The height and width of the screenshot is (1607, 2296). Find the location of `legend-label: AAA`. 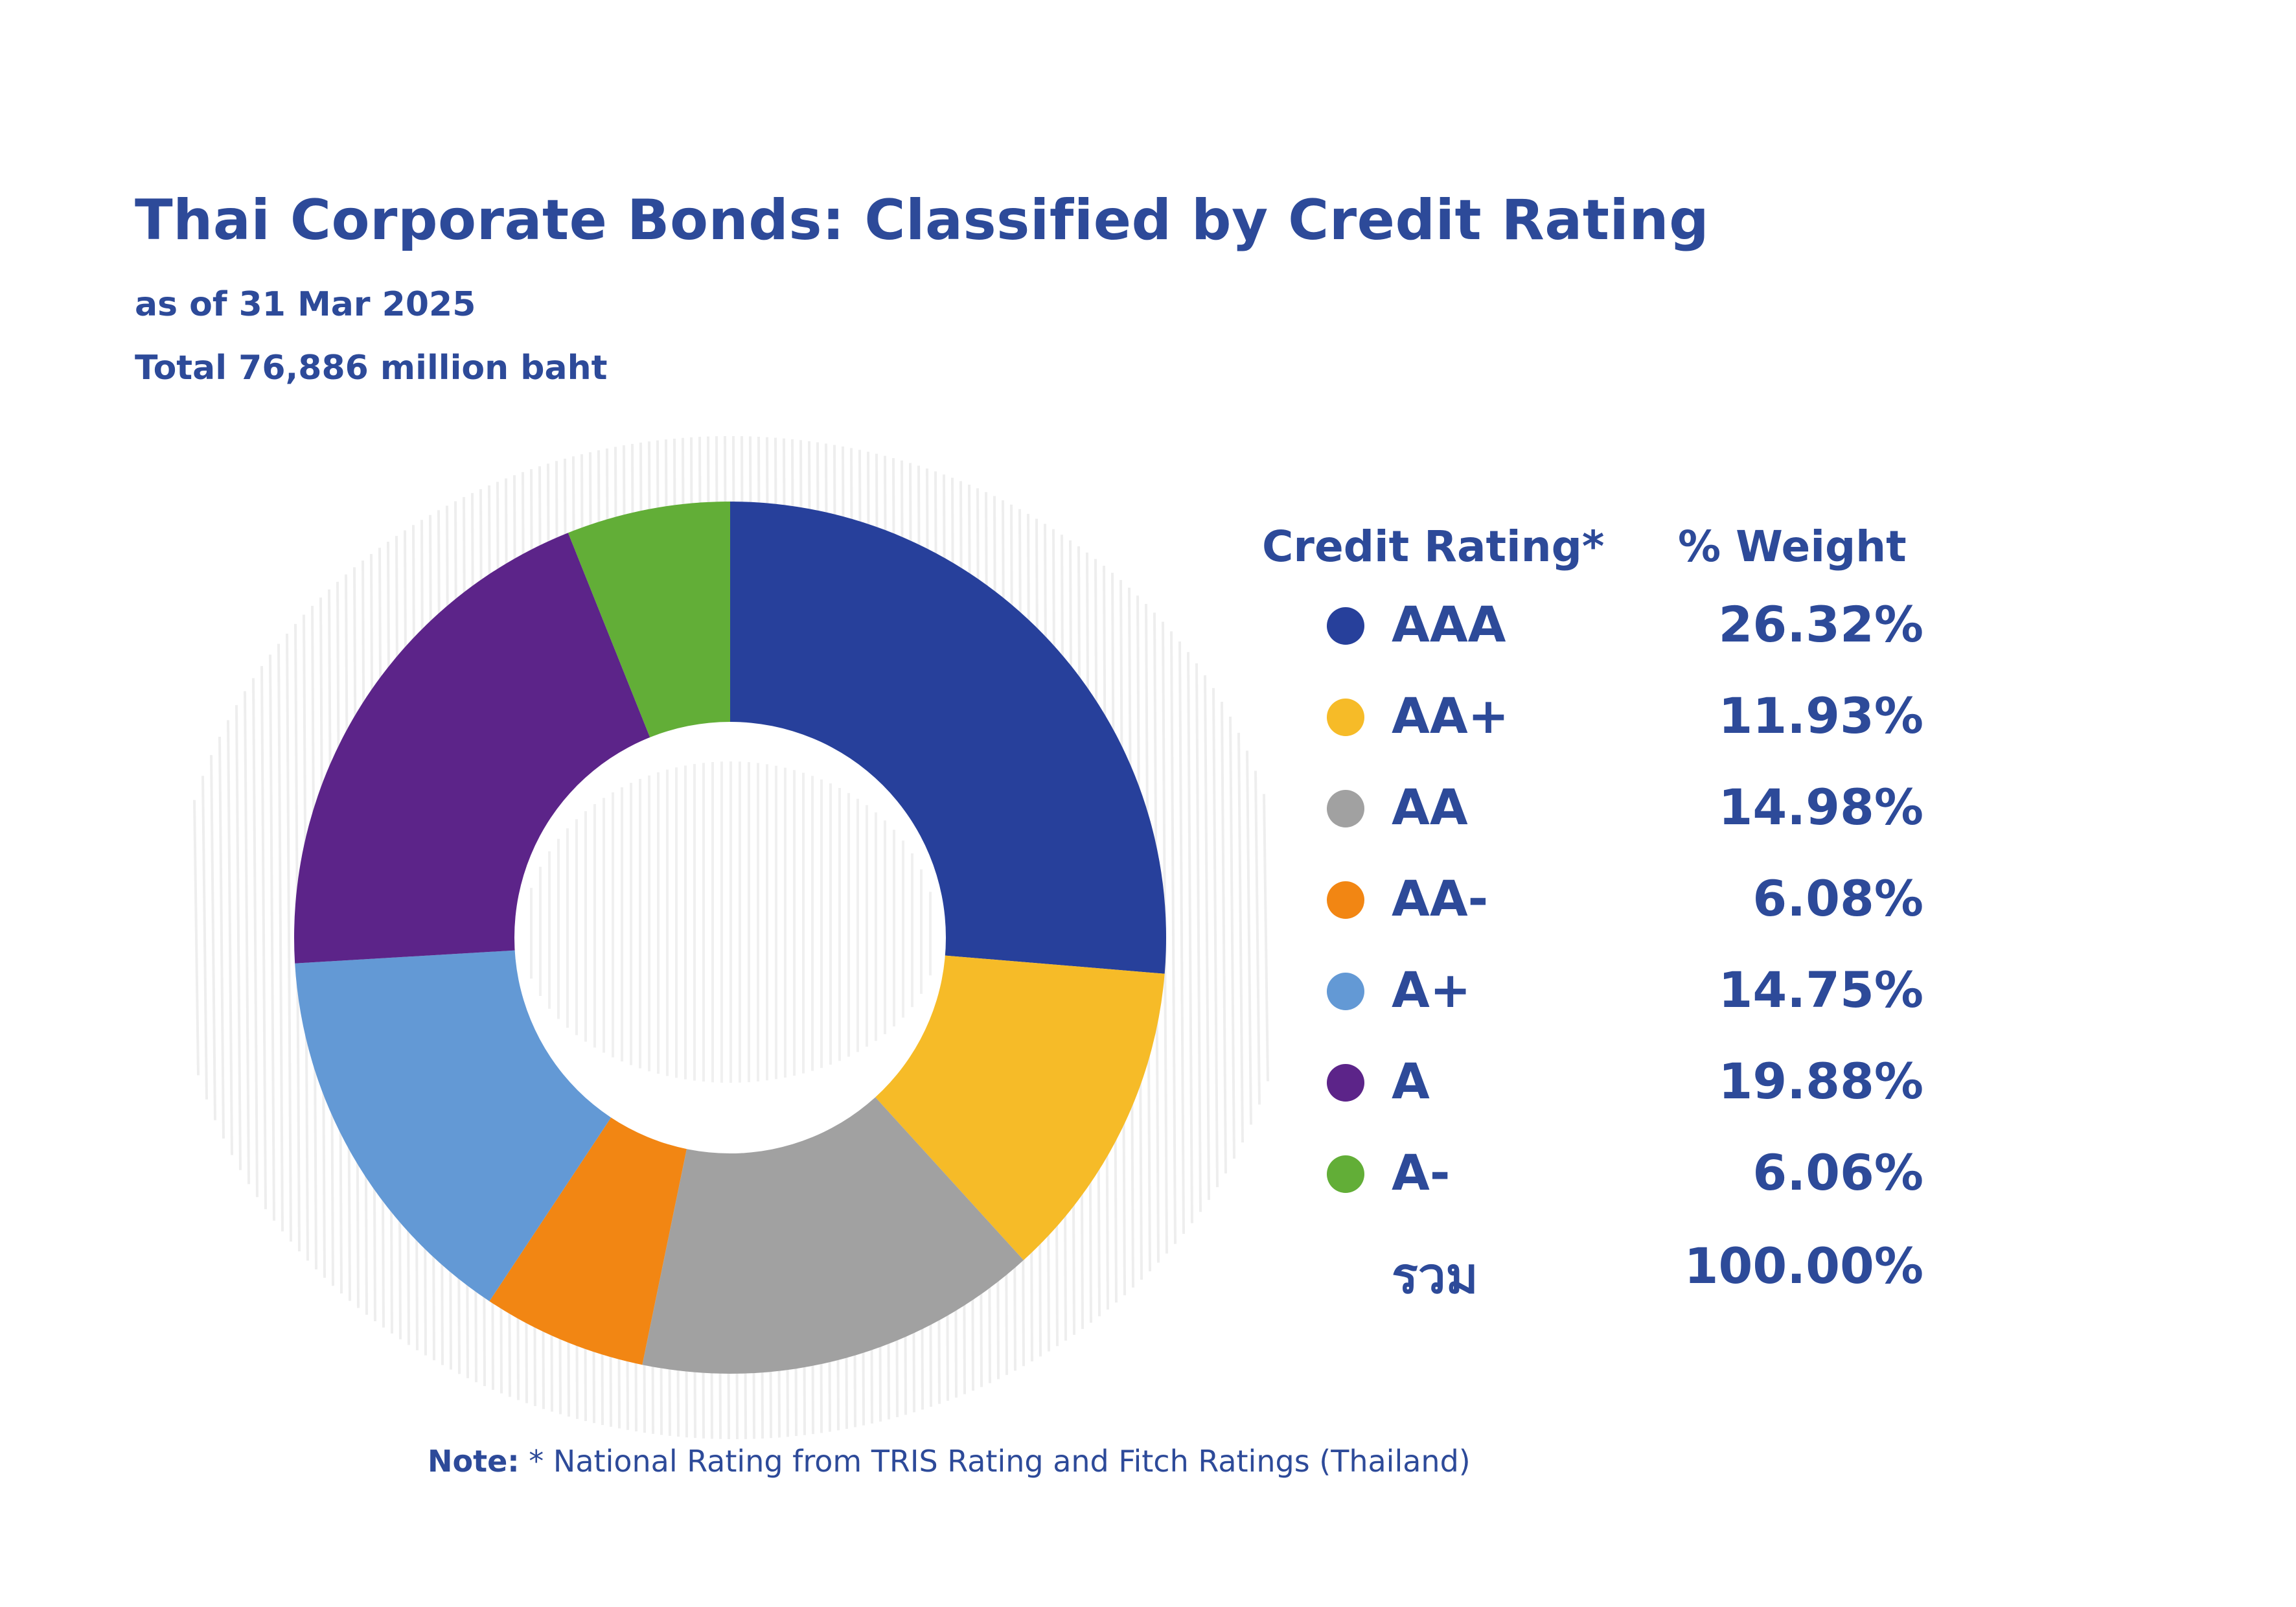

legend-label: AAA is located at coordinates (1449, 624).